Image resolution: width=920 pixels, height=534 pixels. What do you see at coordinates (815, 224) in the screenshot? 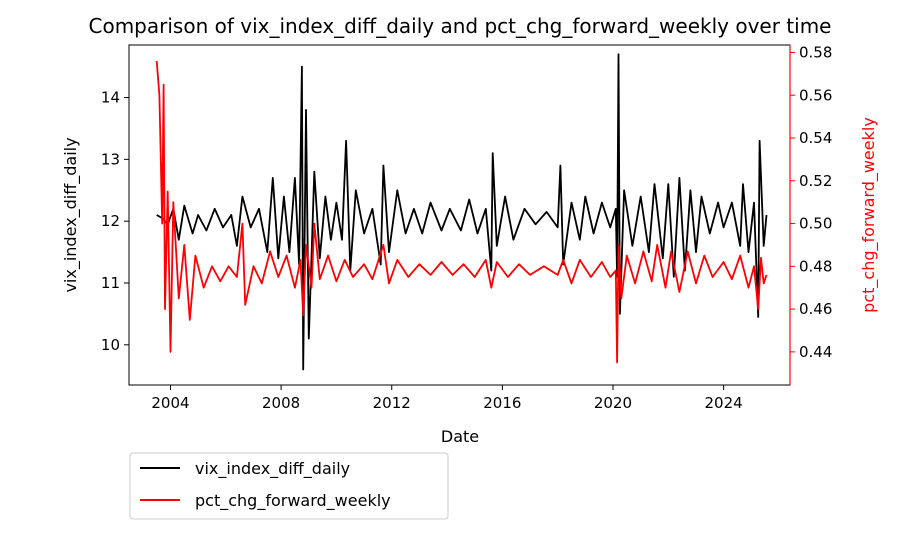
I see `y-right-tick-label: 0.50` at bounding box center [815, 224].